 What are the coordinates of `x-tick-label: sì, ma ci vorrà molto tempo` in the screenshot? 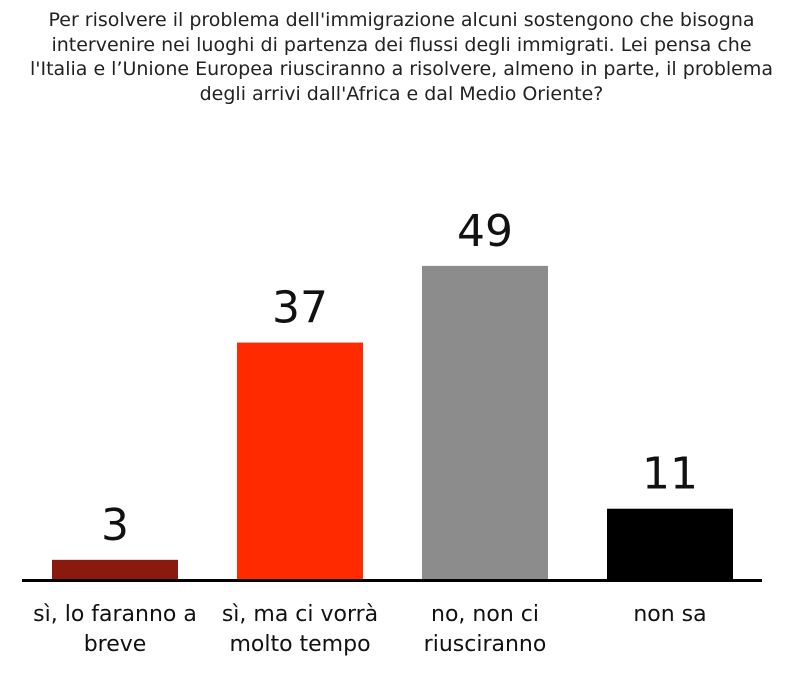 It's located at (300, 629).